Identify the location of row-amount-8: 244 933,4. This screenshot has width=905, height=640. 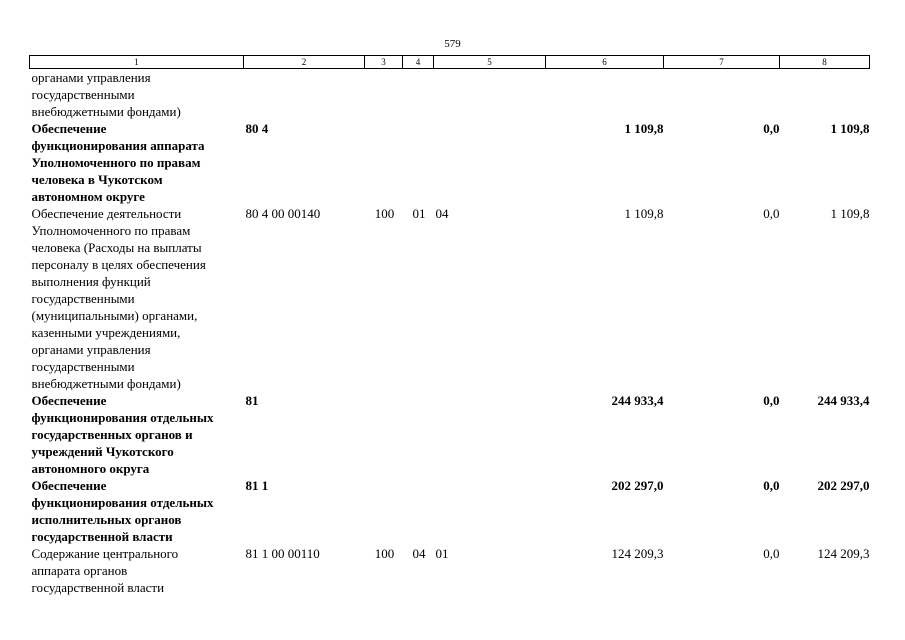
(843, 400).